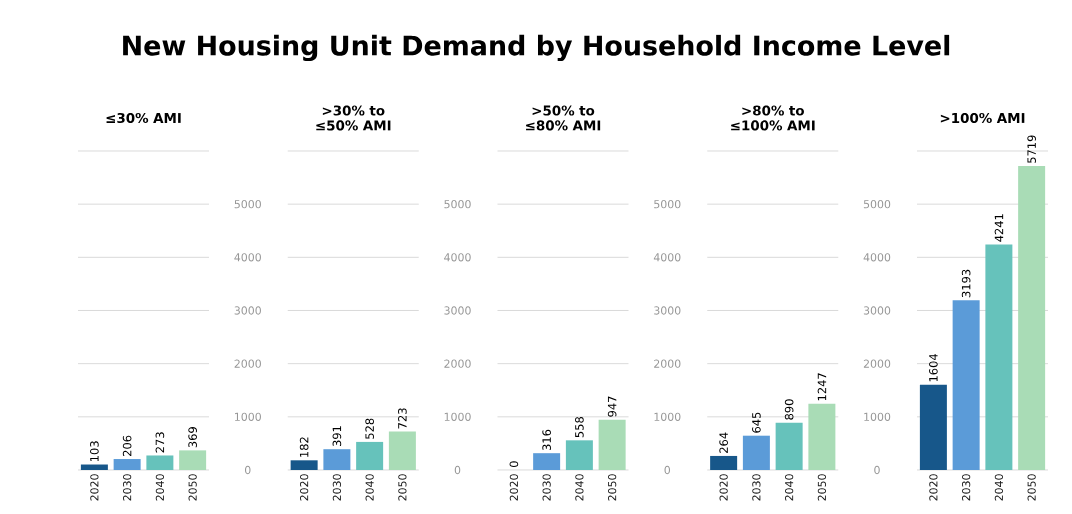 Image resolution: width=1072 pixels, height=514 pixels. Describe the element at coordinates (546, 440) in the screenshot. I see `data-label: 316` at that location.